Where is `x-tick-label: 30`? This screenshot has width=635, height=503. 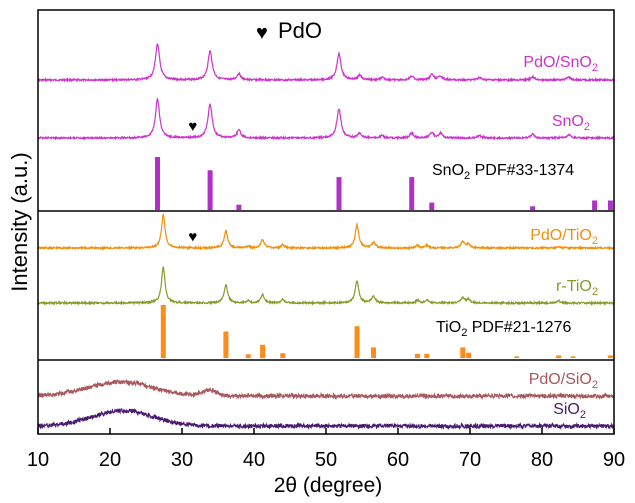
x-tick-label: 30 is located at coordinates (182, 460).